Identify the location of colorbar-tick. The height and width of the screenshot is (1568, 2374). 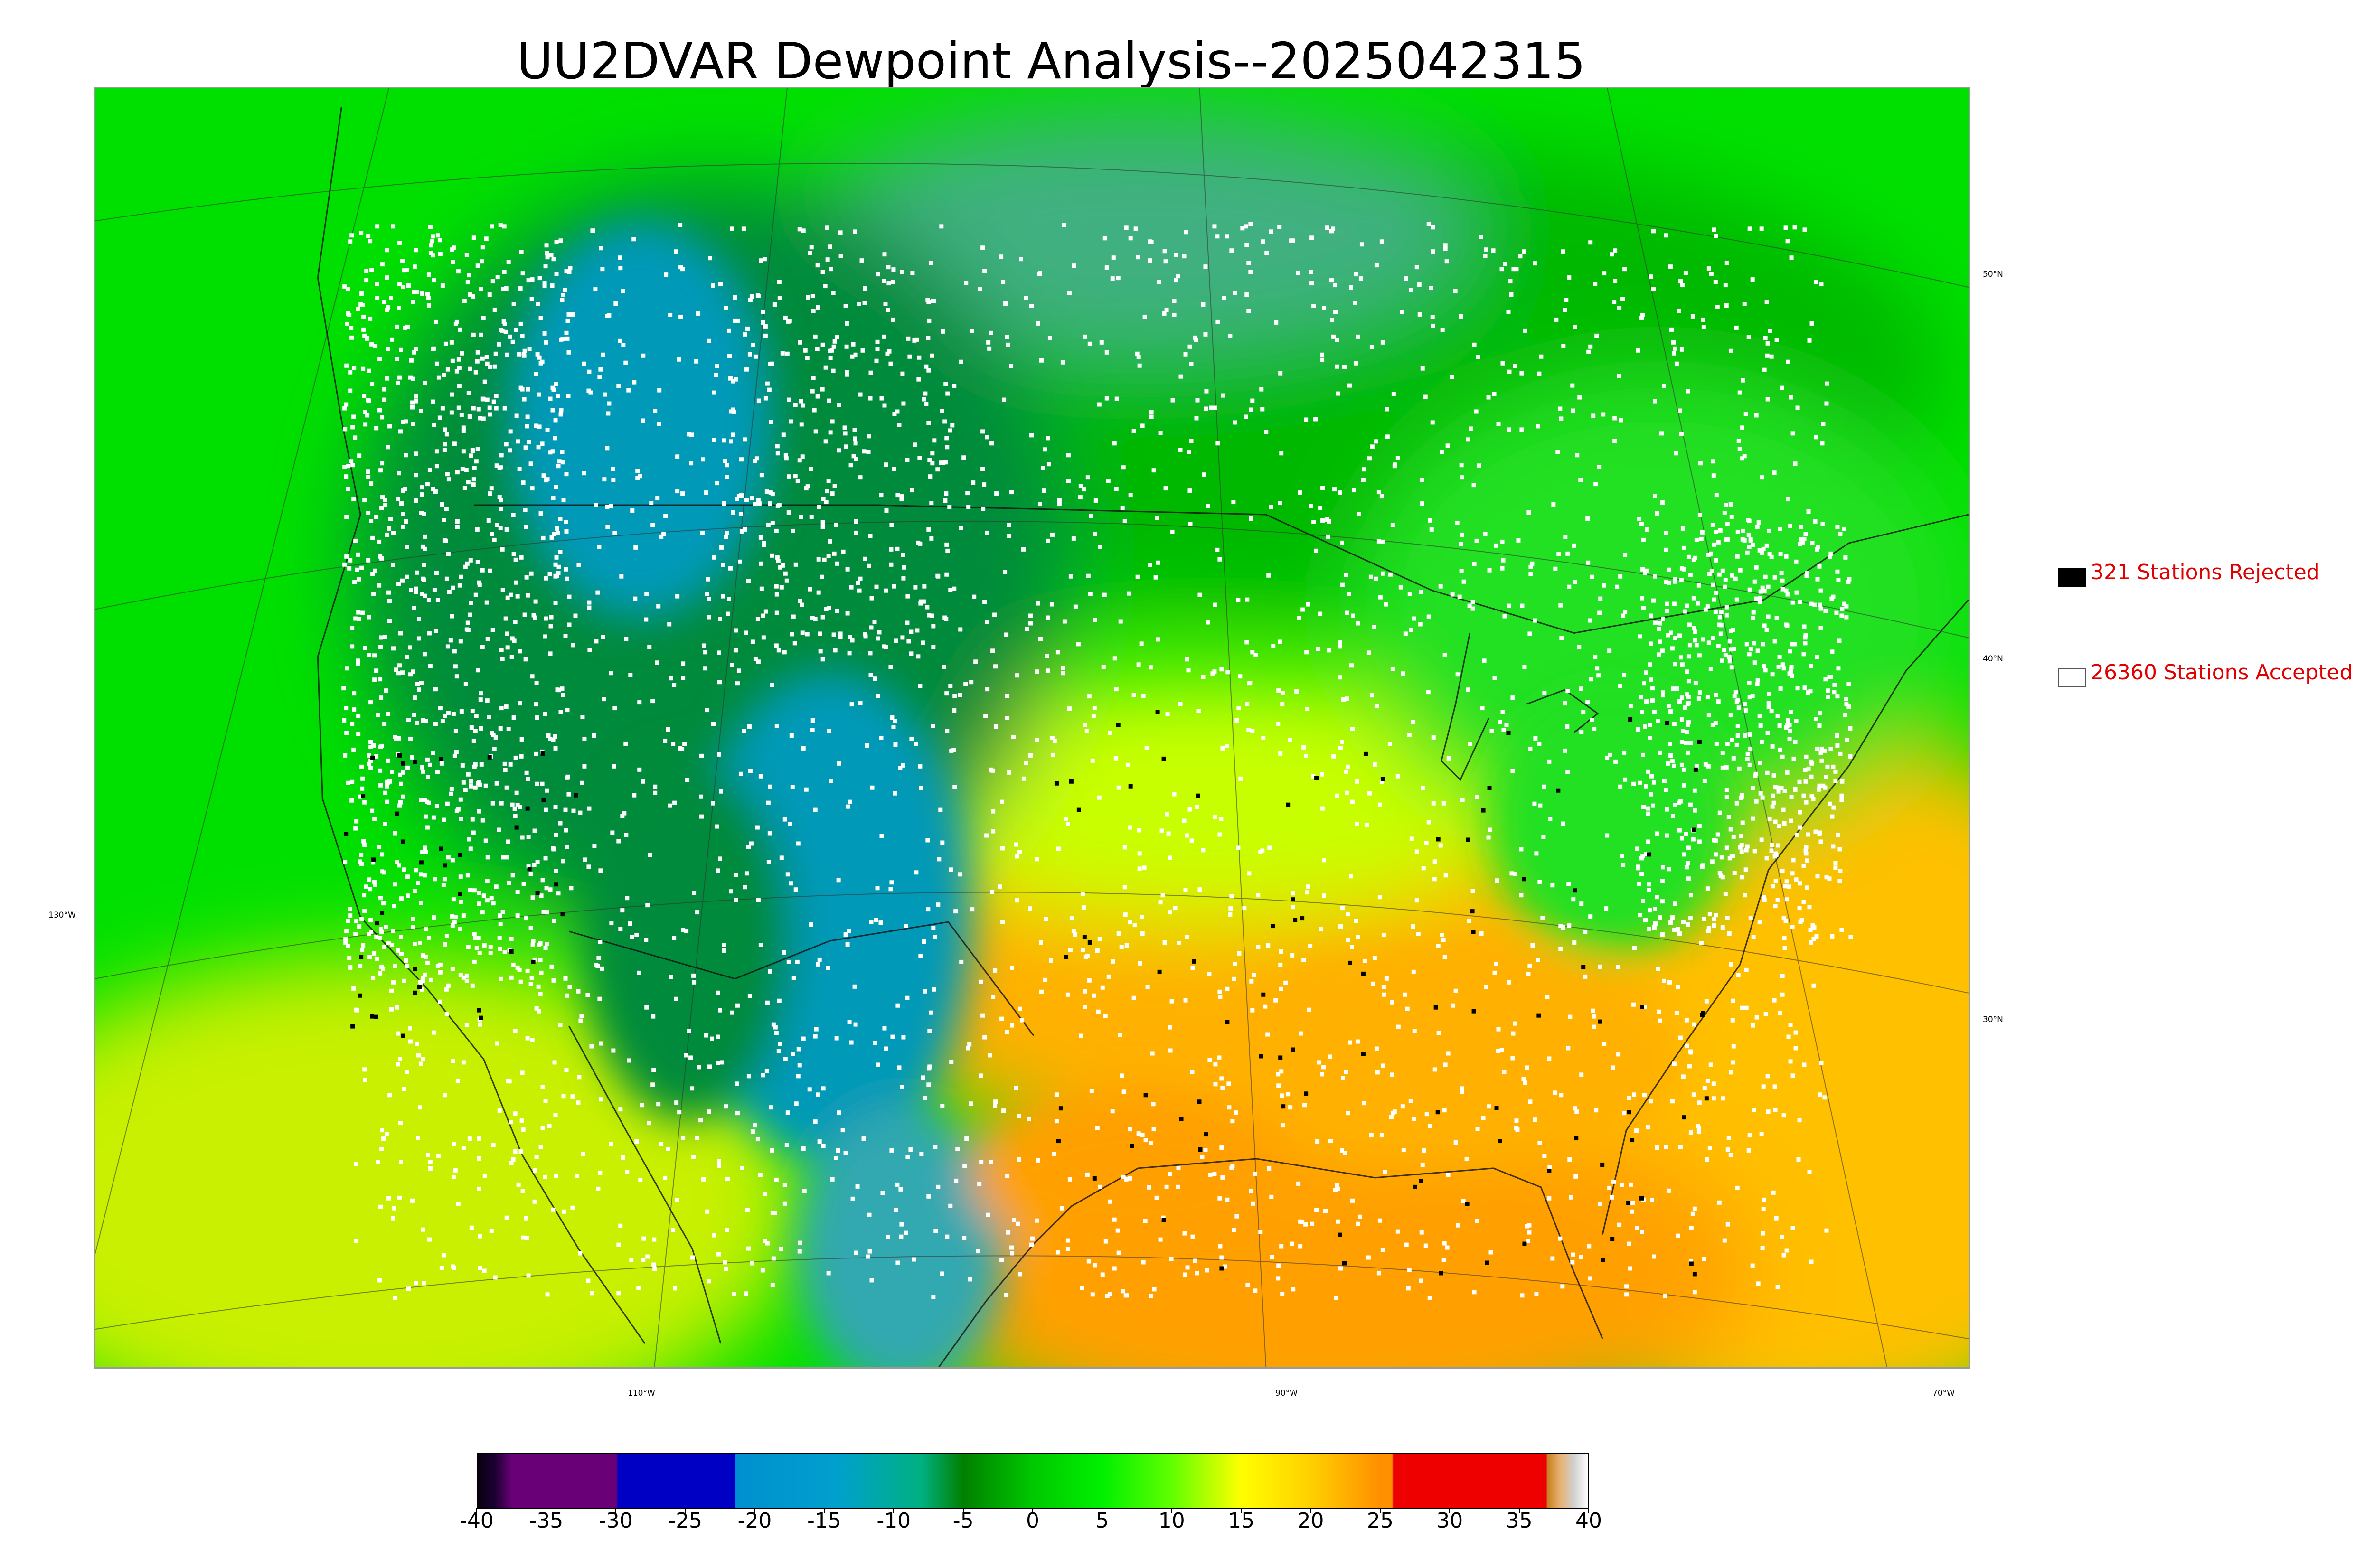
(1310, 1511).